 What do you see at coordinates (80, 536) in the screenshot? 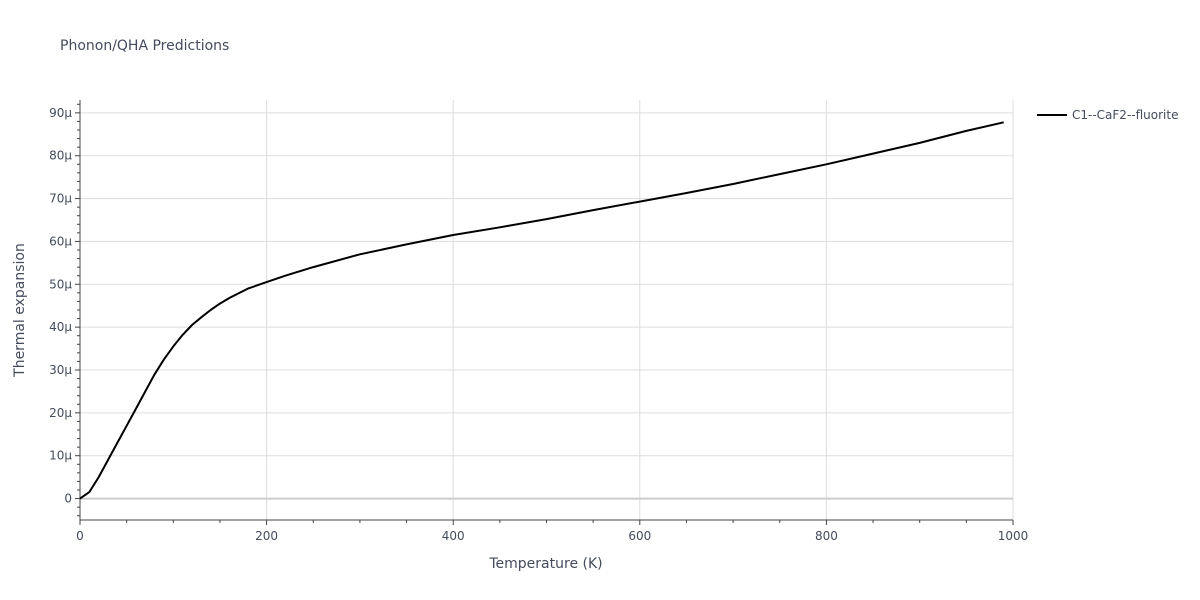
I see `x-tick-label: 0` at bounding box center [80, 536].